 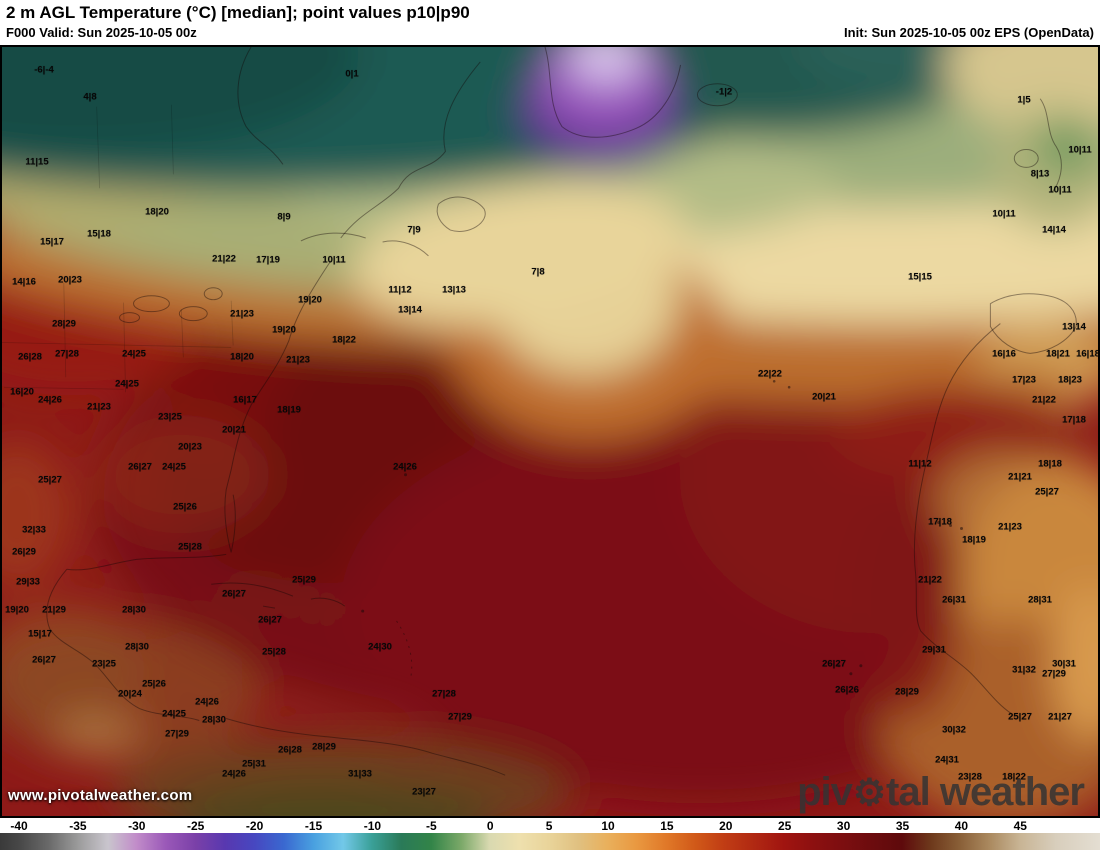 I want to click on watermark: piv ⚙ tal weather, so click(x=941, y=792).